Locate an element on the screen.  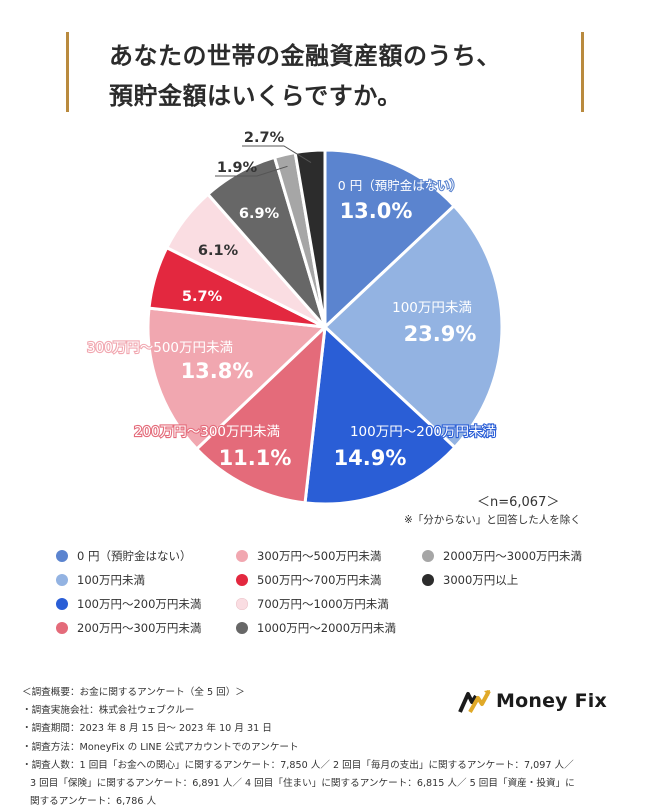
legend-item: 1000万円～2000万円未満 is located at coordinates (316, 628).